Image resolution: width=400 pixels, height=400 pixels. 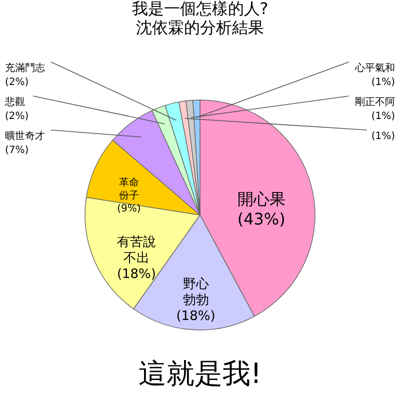 I want to click on chart-title: 我是一個怎樣的人?, so click(x=200, y=9).